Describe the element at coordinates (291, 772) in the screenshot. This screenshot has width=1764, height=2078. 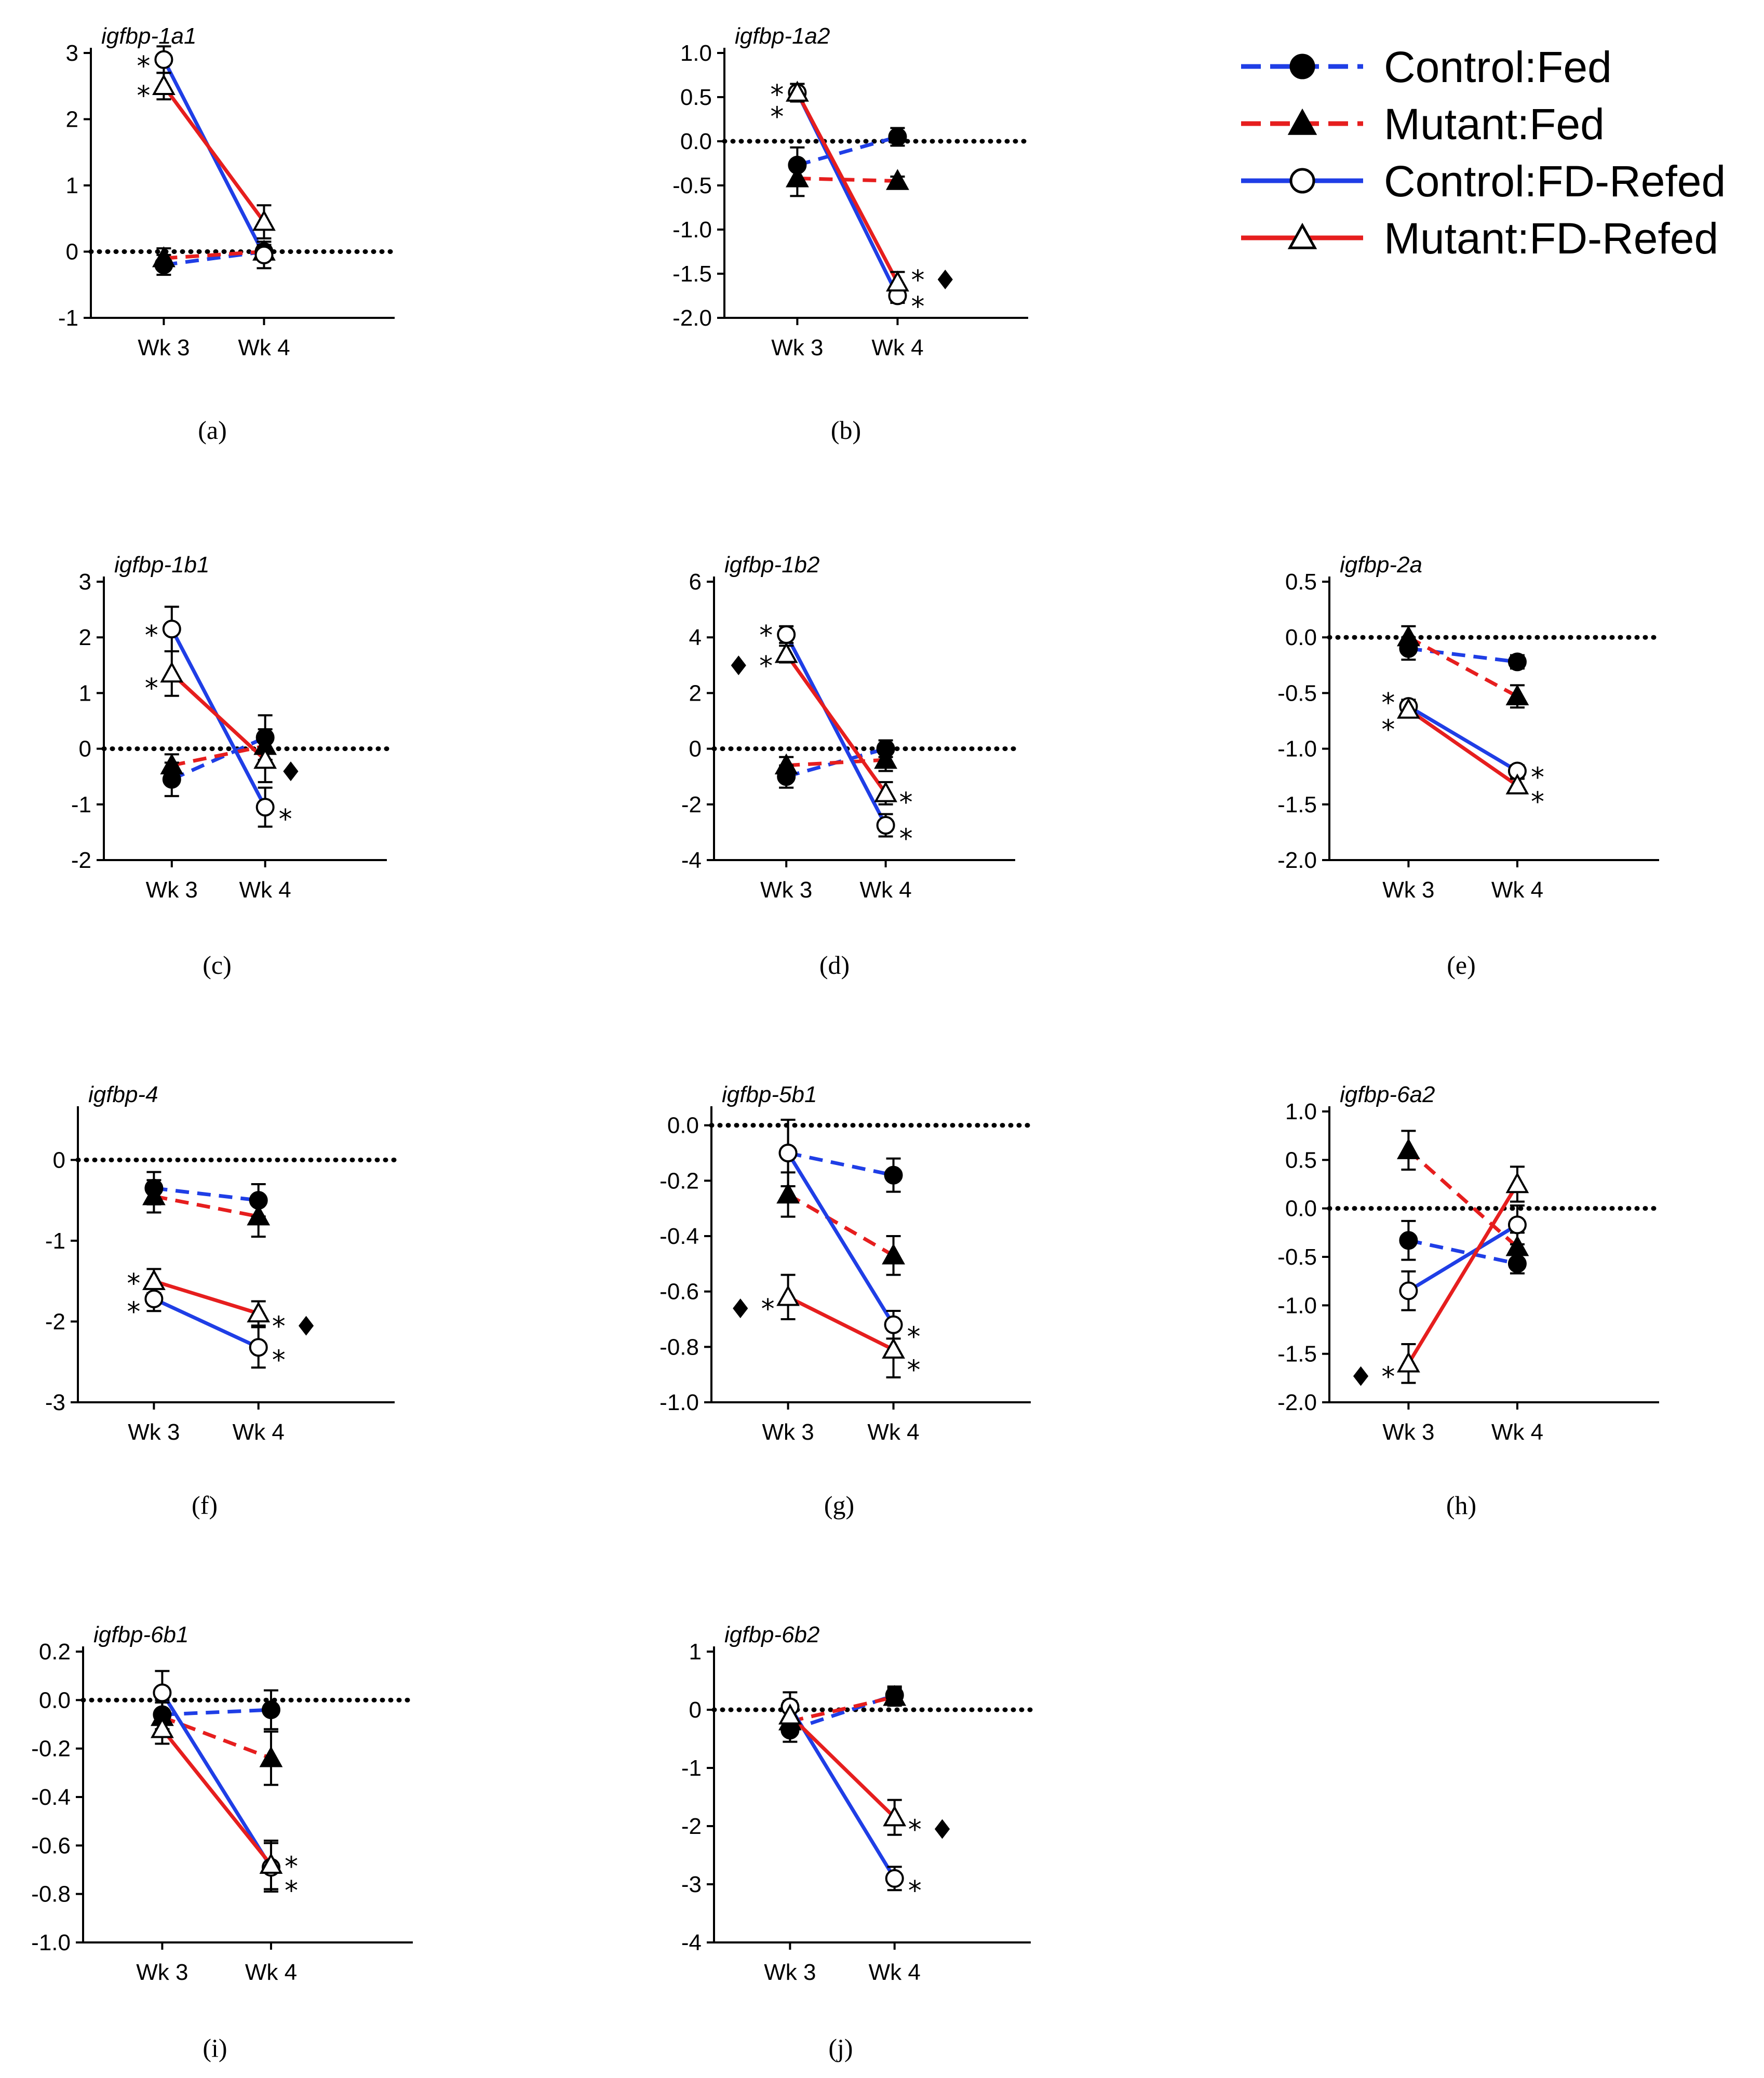
I see `significance-marker: ♦` at that location.